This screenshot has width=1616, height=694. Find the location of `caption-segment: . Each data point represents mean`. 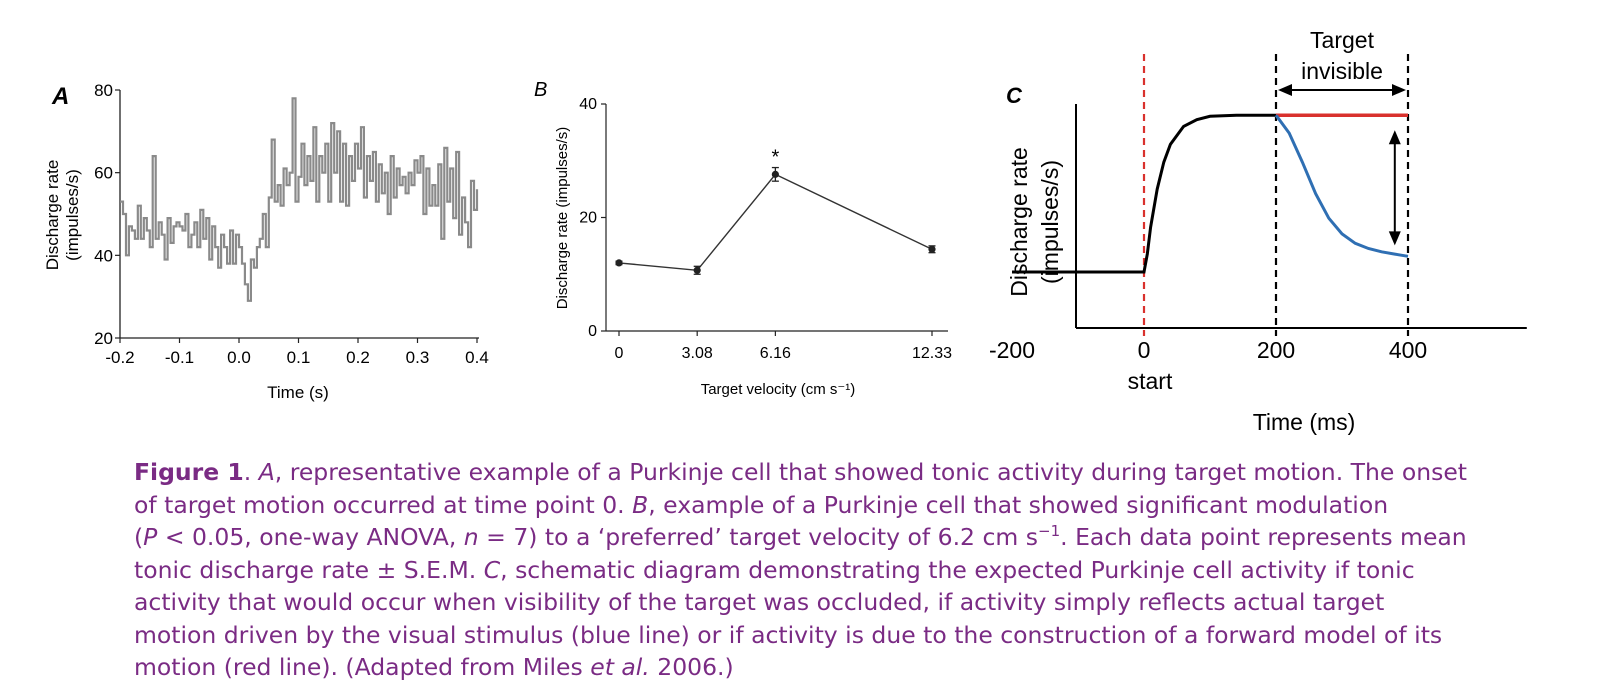

caption-segment: . Each data point represents mean is located at coordinates (1263, 537).